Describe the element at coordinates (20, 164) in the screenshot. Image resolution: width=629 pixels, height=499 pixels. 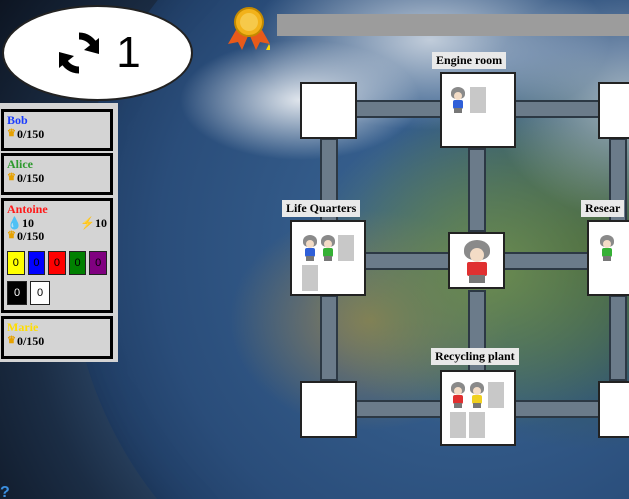
I see `player-name: Alice` at that location.